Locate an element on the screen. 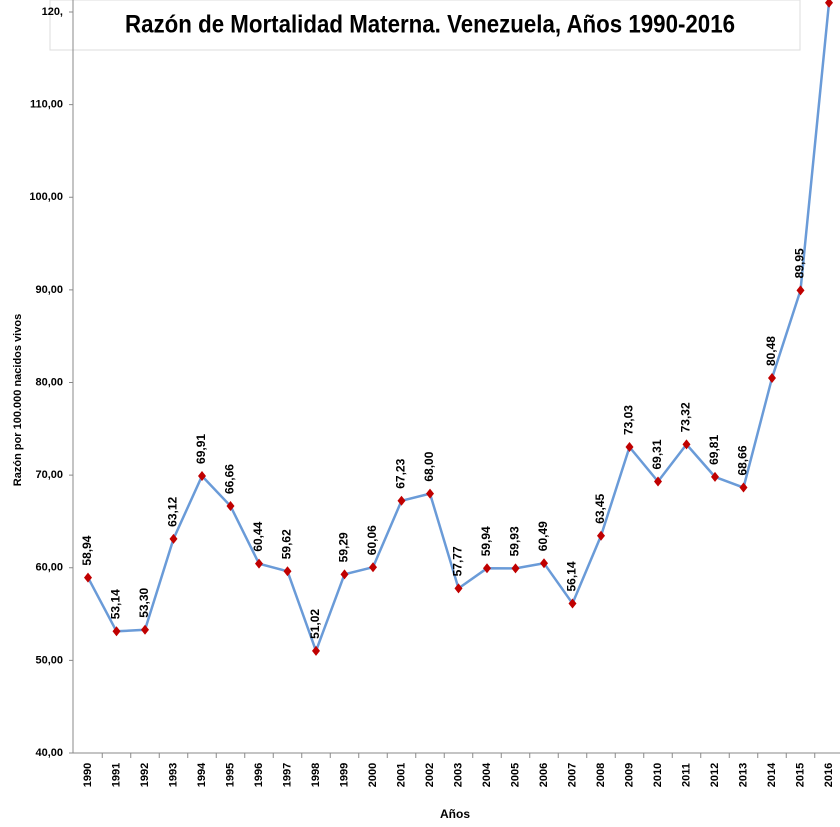  data-label: 80,48 is located at coordinates (771, 351).